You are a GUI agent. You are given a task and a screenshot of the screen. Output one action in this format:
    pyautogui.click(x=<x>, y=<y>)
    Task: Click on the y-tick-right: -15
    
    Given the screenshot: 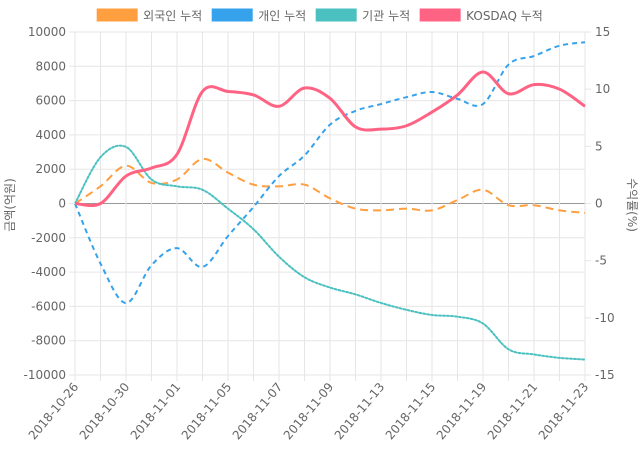 What is the action you would take?
    pyautogui.click(x=605, y=375)
    